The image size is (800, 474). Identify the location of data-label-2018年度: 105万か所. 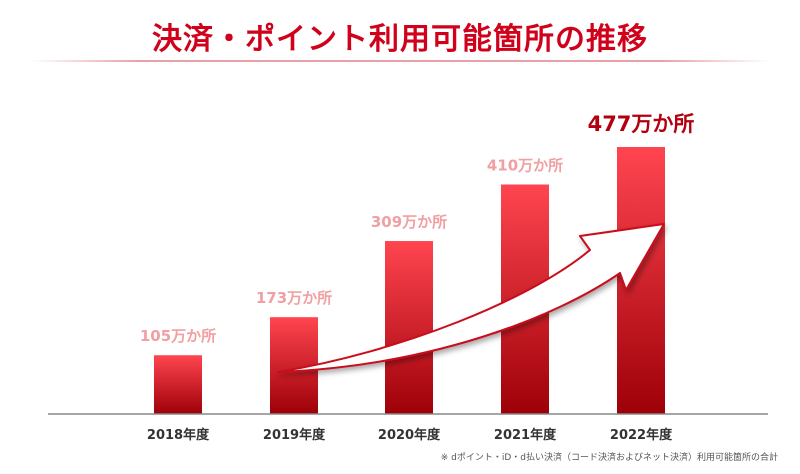
(178, 336).